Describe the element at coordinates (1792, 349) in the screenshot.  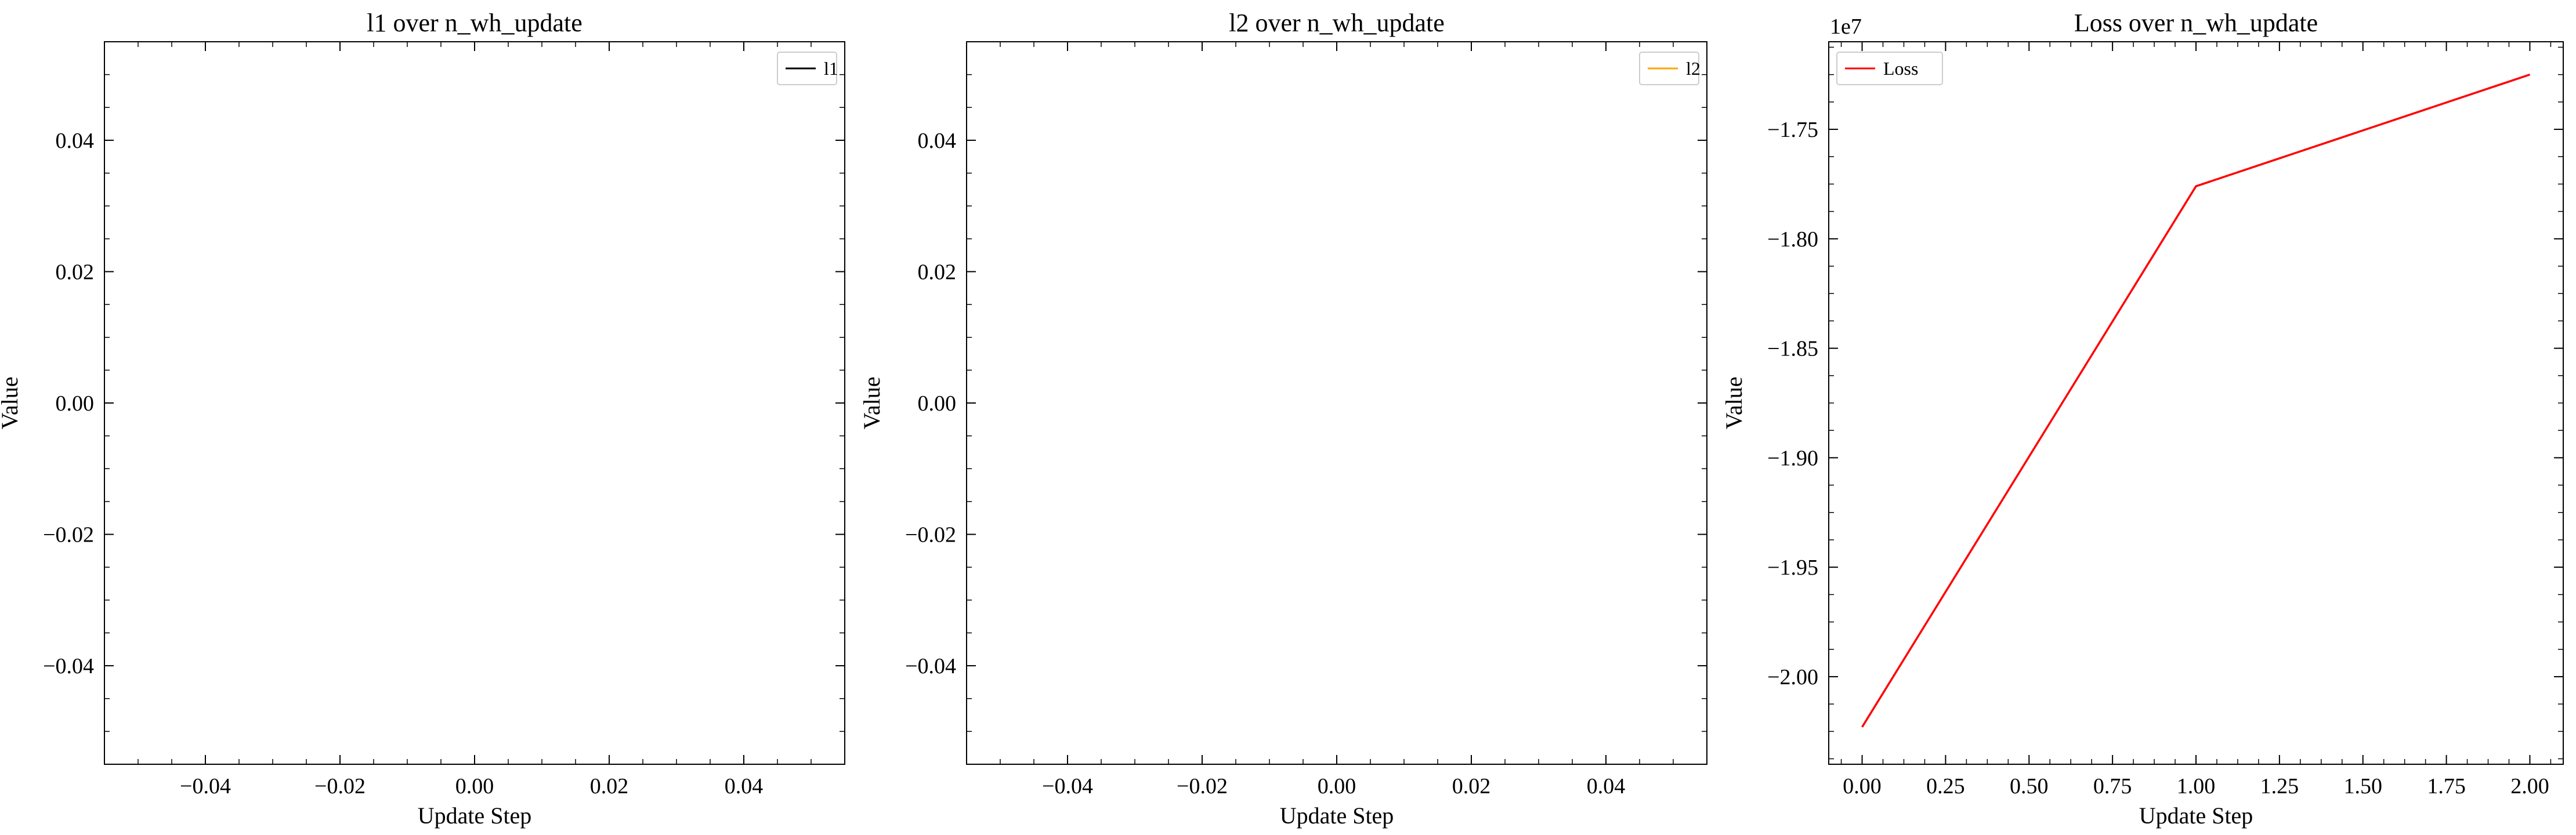
I see `y-tick-label: −1.85` at that location.